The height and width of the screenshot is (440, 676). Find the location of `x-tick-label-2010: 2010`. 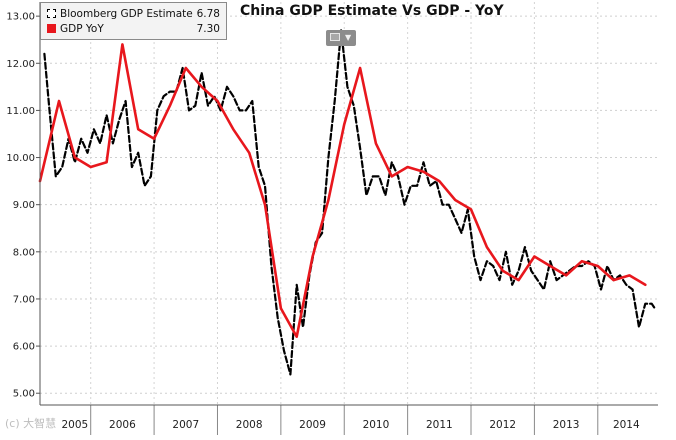

x-tick-label-2010: 2010 is located at coordinates (376, 425).